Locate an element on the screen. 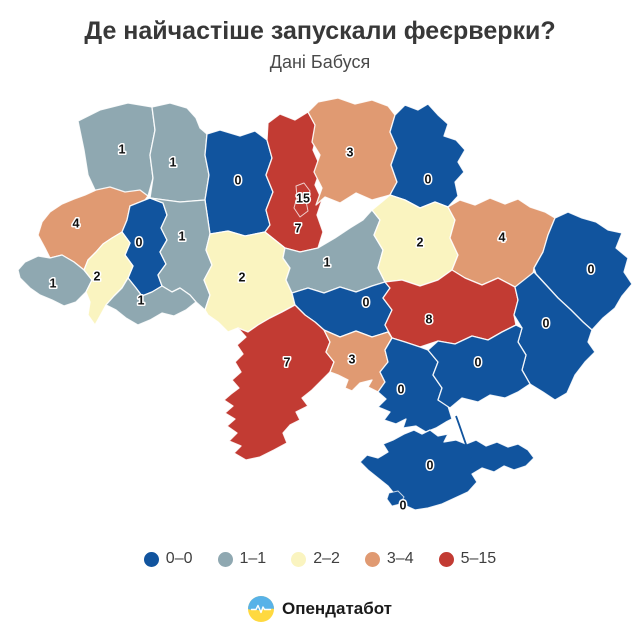 The width and height of the screenshot is (640, 640). region-chernivtsi is located at coordinates (151, 301).